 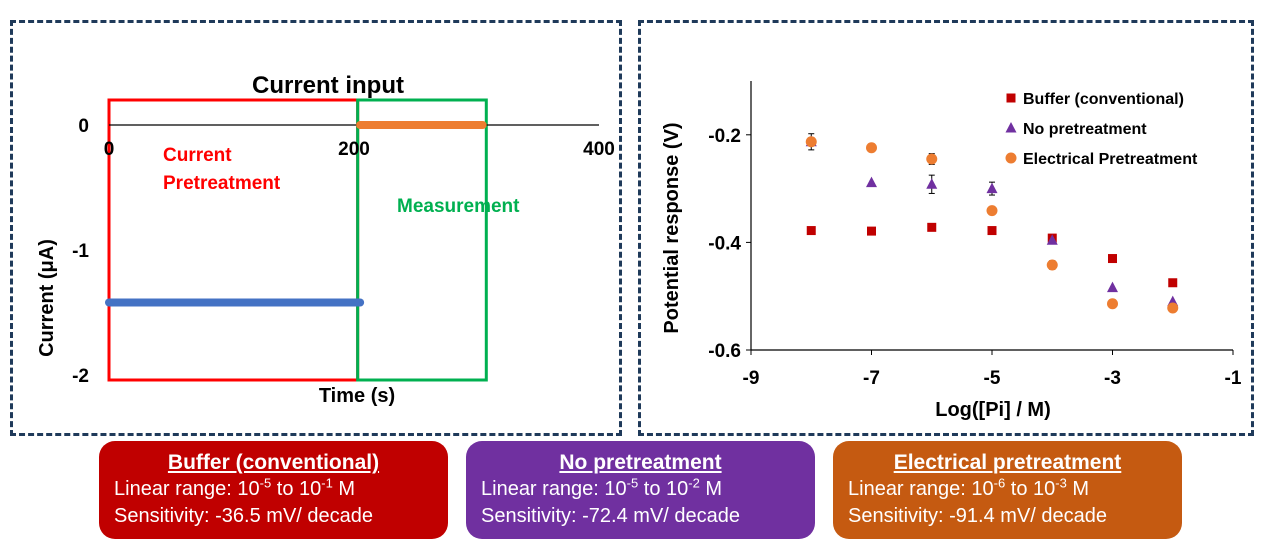 I want to click on y-axis-label: Current (μA), so click(x=47, y=298).